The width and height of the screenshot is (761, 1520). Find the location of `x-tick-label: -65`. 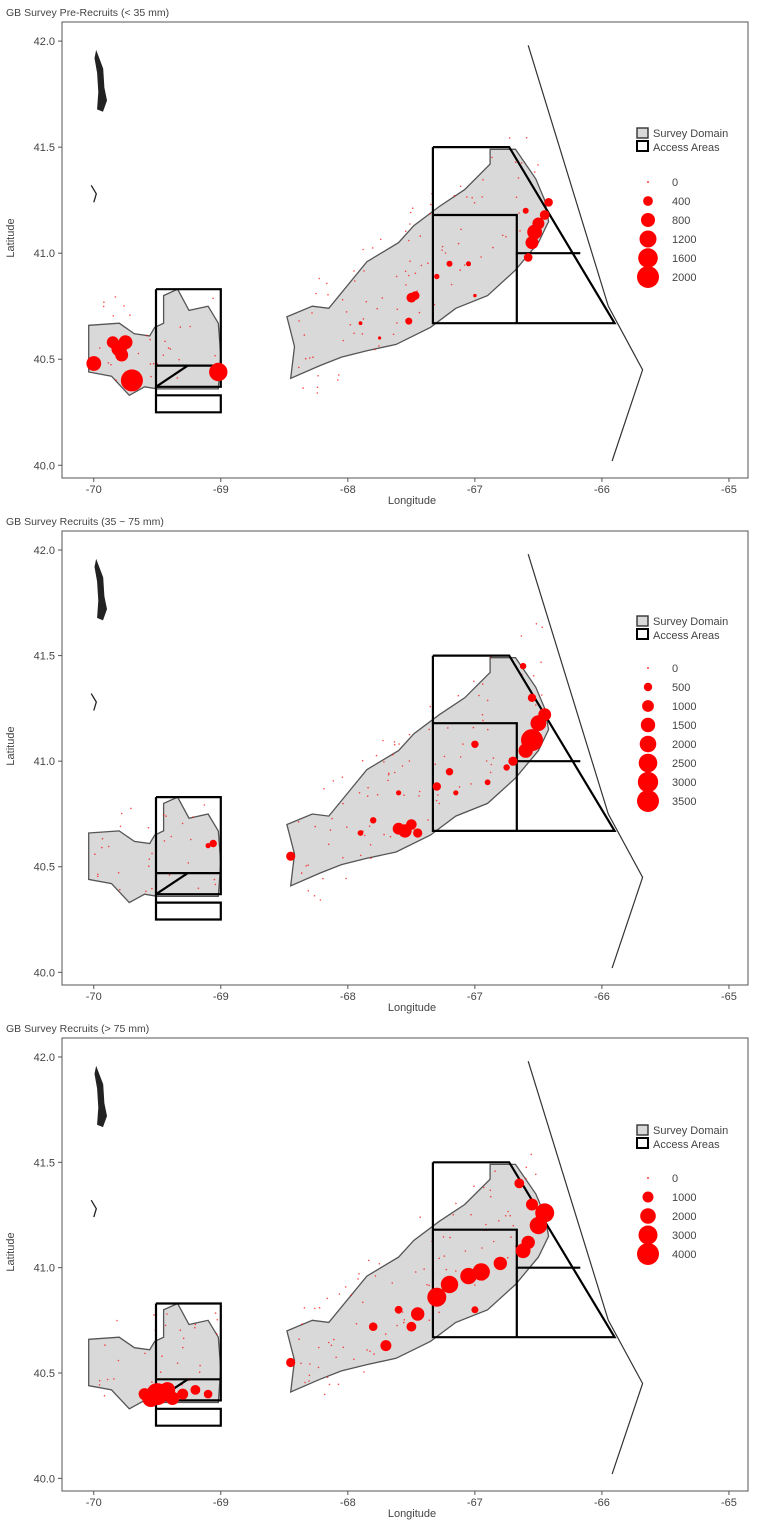

x-tick-label: -65 is located at coordinates (729, 1503).